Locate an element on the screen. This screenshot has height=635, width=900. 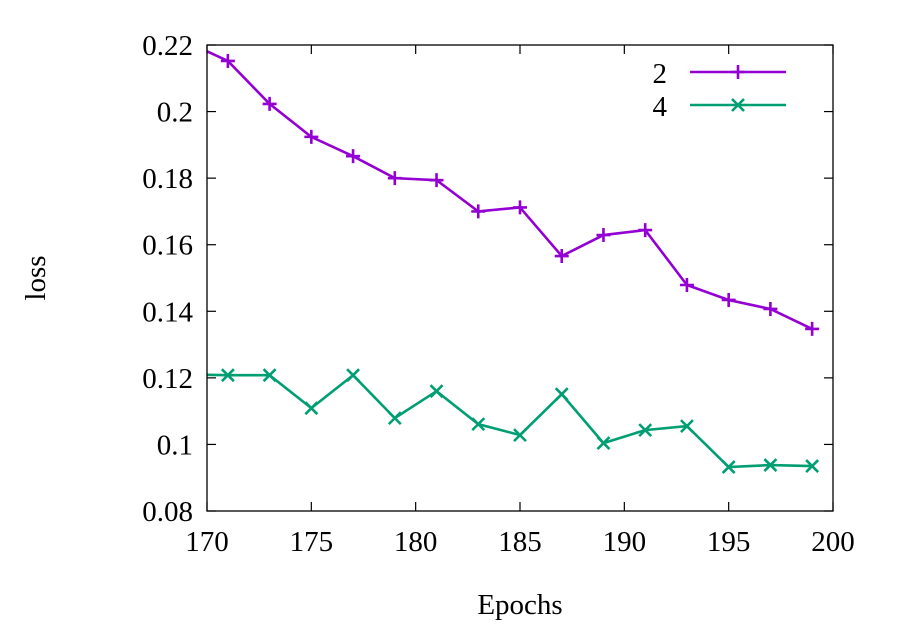
x-tick-label: 185 is located at coordinates (520, 542).